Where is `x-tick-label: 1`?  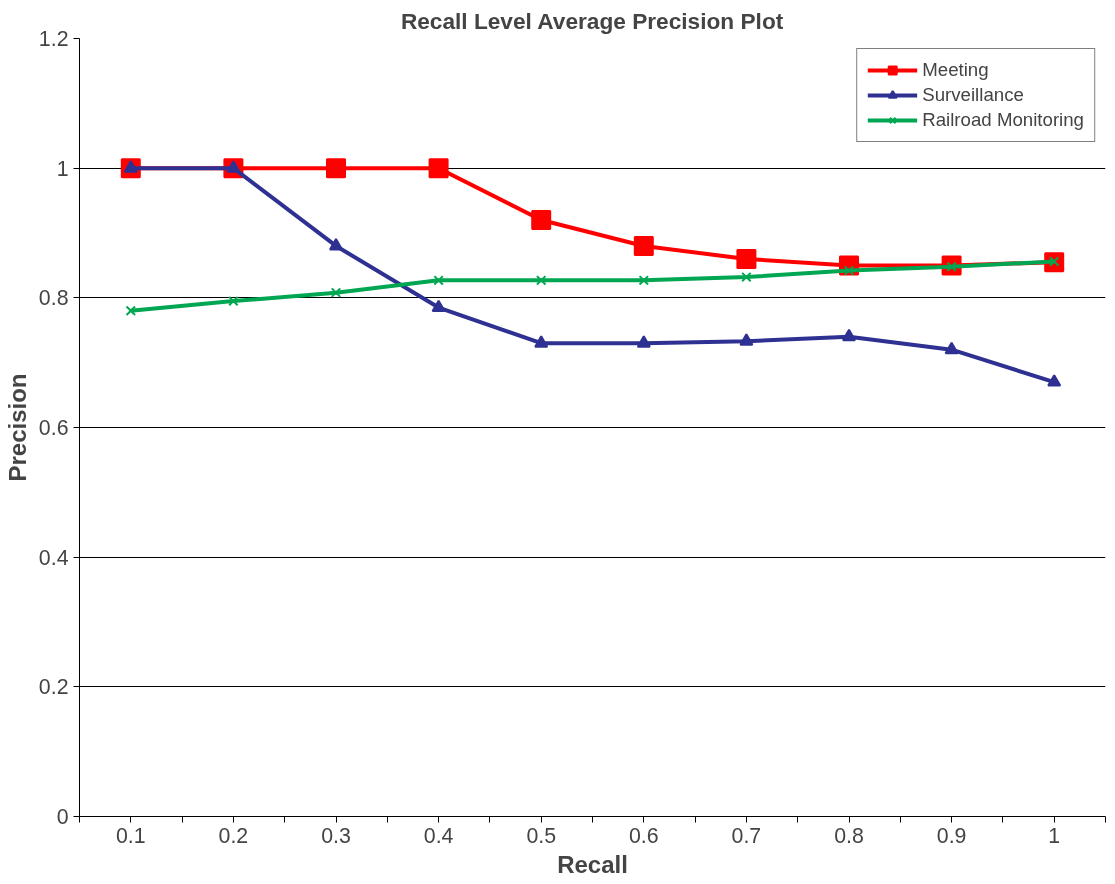 x-tick-label: 1 is located at coordinates (1054, 835).